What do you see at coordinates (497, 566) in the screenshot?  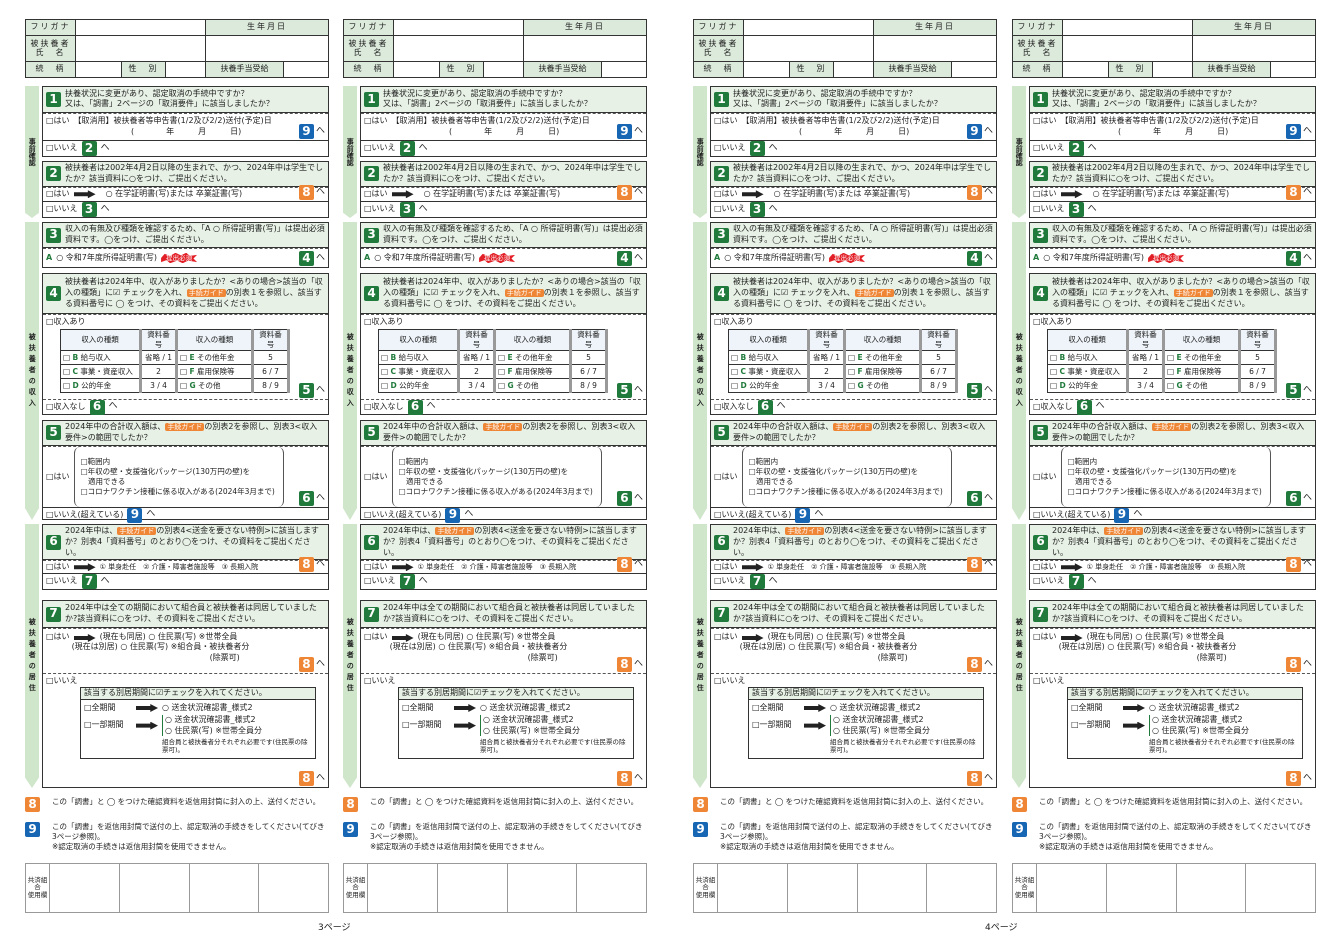 I see `special-options: ① 単身赴任 ② 介護・障害者施設等 ③ 長期入院` at bounding box center [497, 566].